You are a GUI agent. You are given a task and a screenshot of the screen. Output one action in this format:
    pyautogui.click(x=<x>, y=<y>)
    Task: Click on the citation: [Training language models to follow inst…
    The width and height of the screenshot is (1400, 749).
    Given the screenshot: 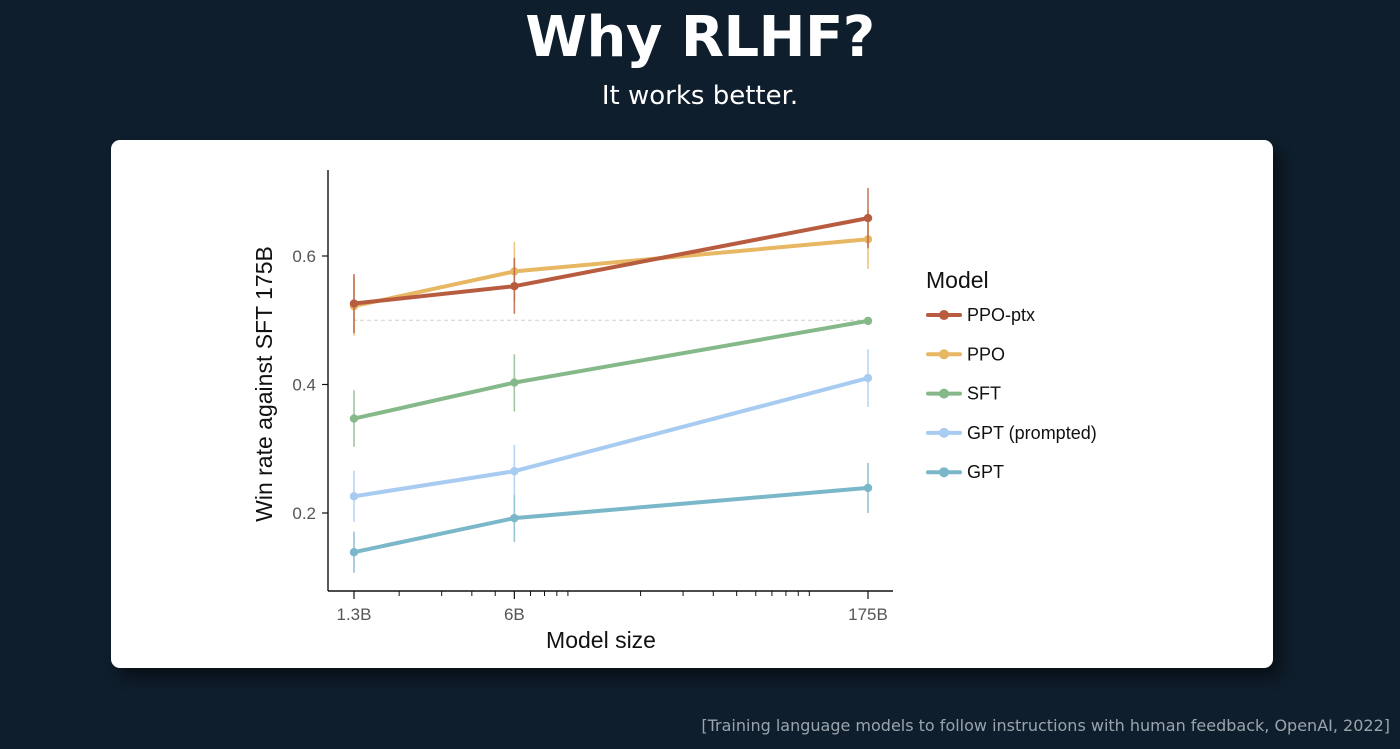 What is the action you would take?
    pyautogui.click(x=1045, y=725)
    